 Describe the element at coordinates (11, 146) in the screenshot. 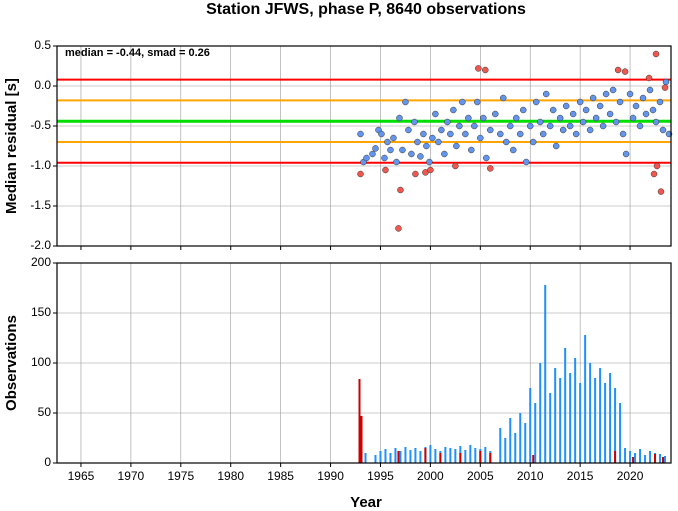

I see `y-axis-label: Median residual [s]` at that location.